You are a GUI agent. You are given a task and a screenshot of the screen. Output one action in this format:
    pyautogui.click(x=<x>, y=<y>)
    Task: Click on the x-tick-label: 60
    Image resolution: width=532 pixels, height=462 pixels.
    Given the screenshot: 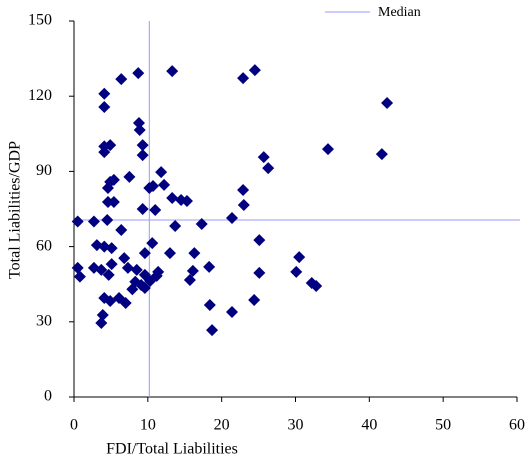 What is the action you would take?
    pyautogui.click(x=517, y=425)
    